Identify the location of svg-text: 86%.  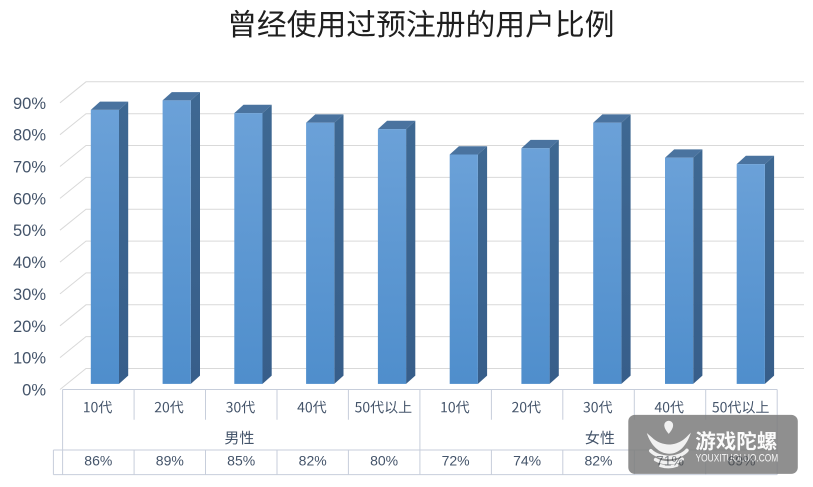
(98, 461).